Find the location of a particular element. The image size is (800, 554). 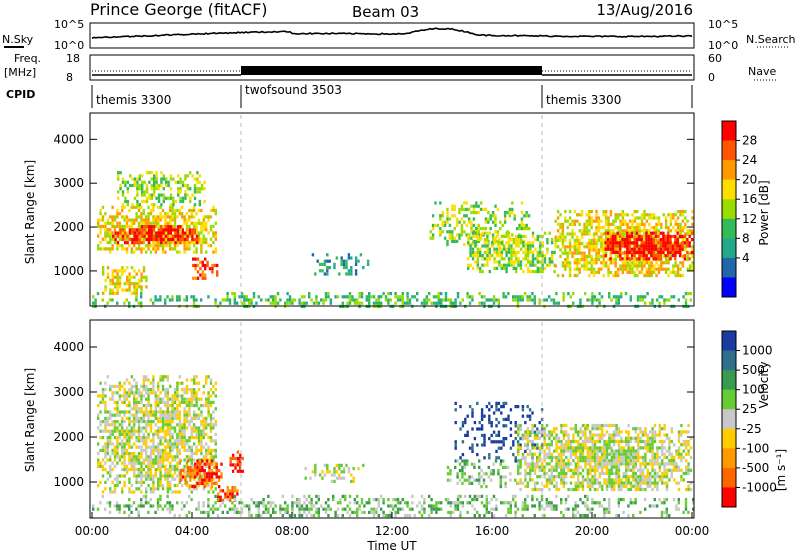

nsky-left-tick-top: 10^5 is located at coordinates (69, 24).